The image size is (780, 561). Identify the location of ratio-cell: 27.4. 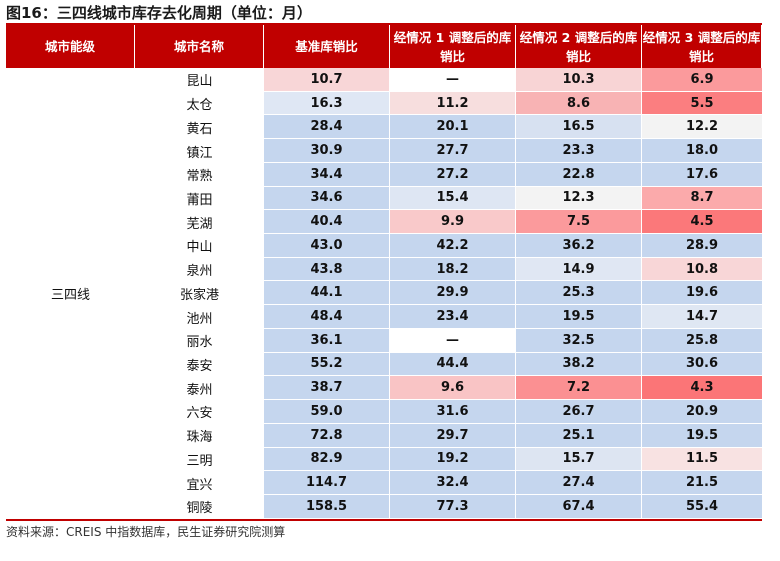
(579, 483).